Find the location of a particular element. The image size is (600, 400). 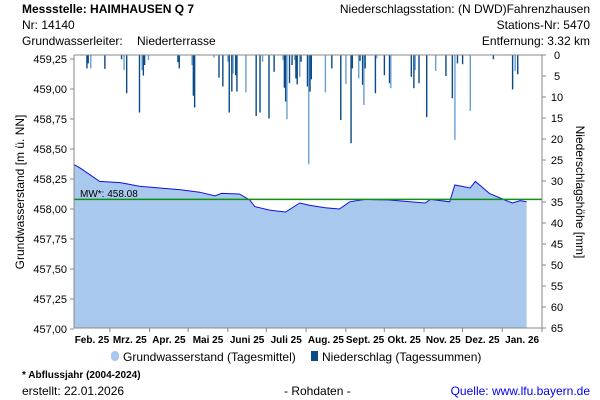

x-tick-label: Mrz. 25 is located at coordinates (130, 340).